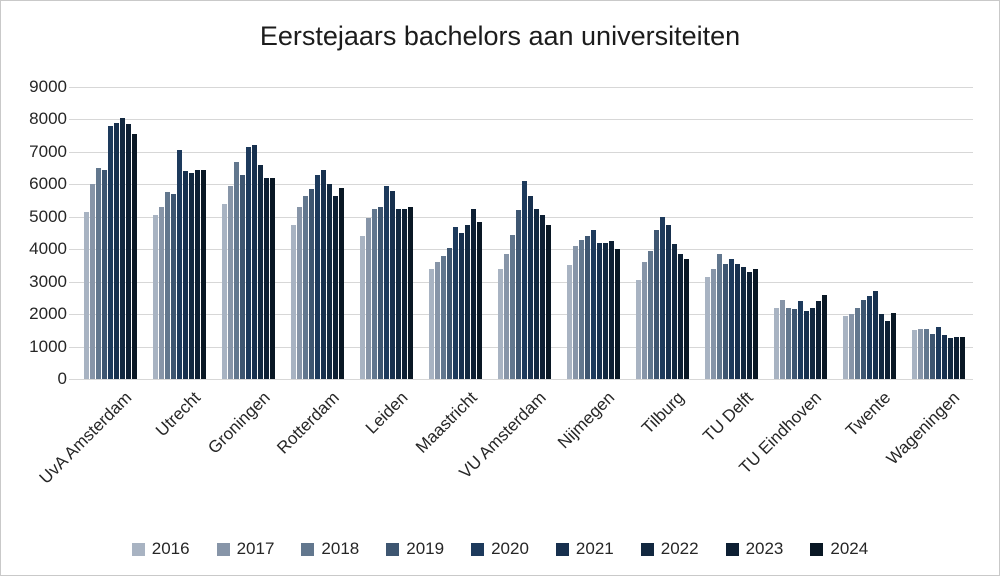 Image resolution: width=1000 pixels, height=576 pixels. I want to click on x-category-label: Nijmegen, so click(575, 420).